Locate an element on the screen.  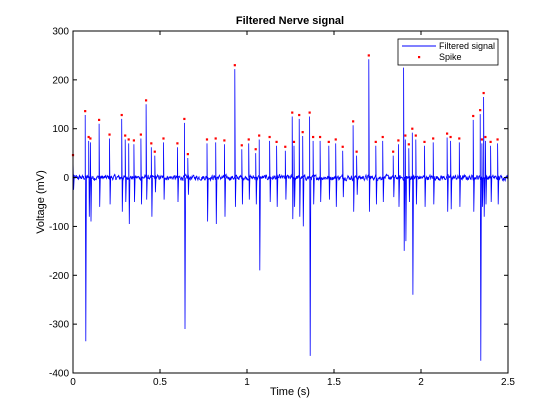
x-tick-label: 0.5 is located at coordinates (160, 382).